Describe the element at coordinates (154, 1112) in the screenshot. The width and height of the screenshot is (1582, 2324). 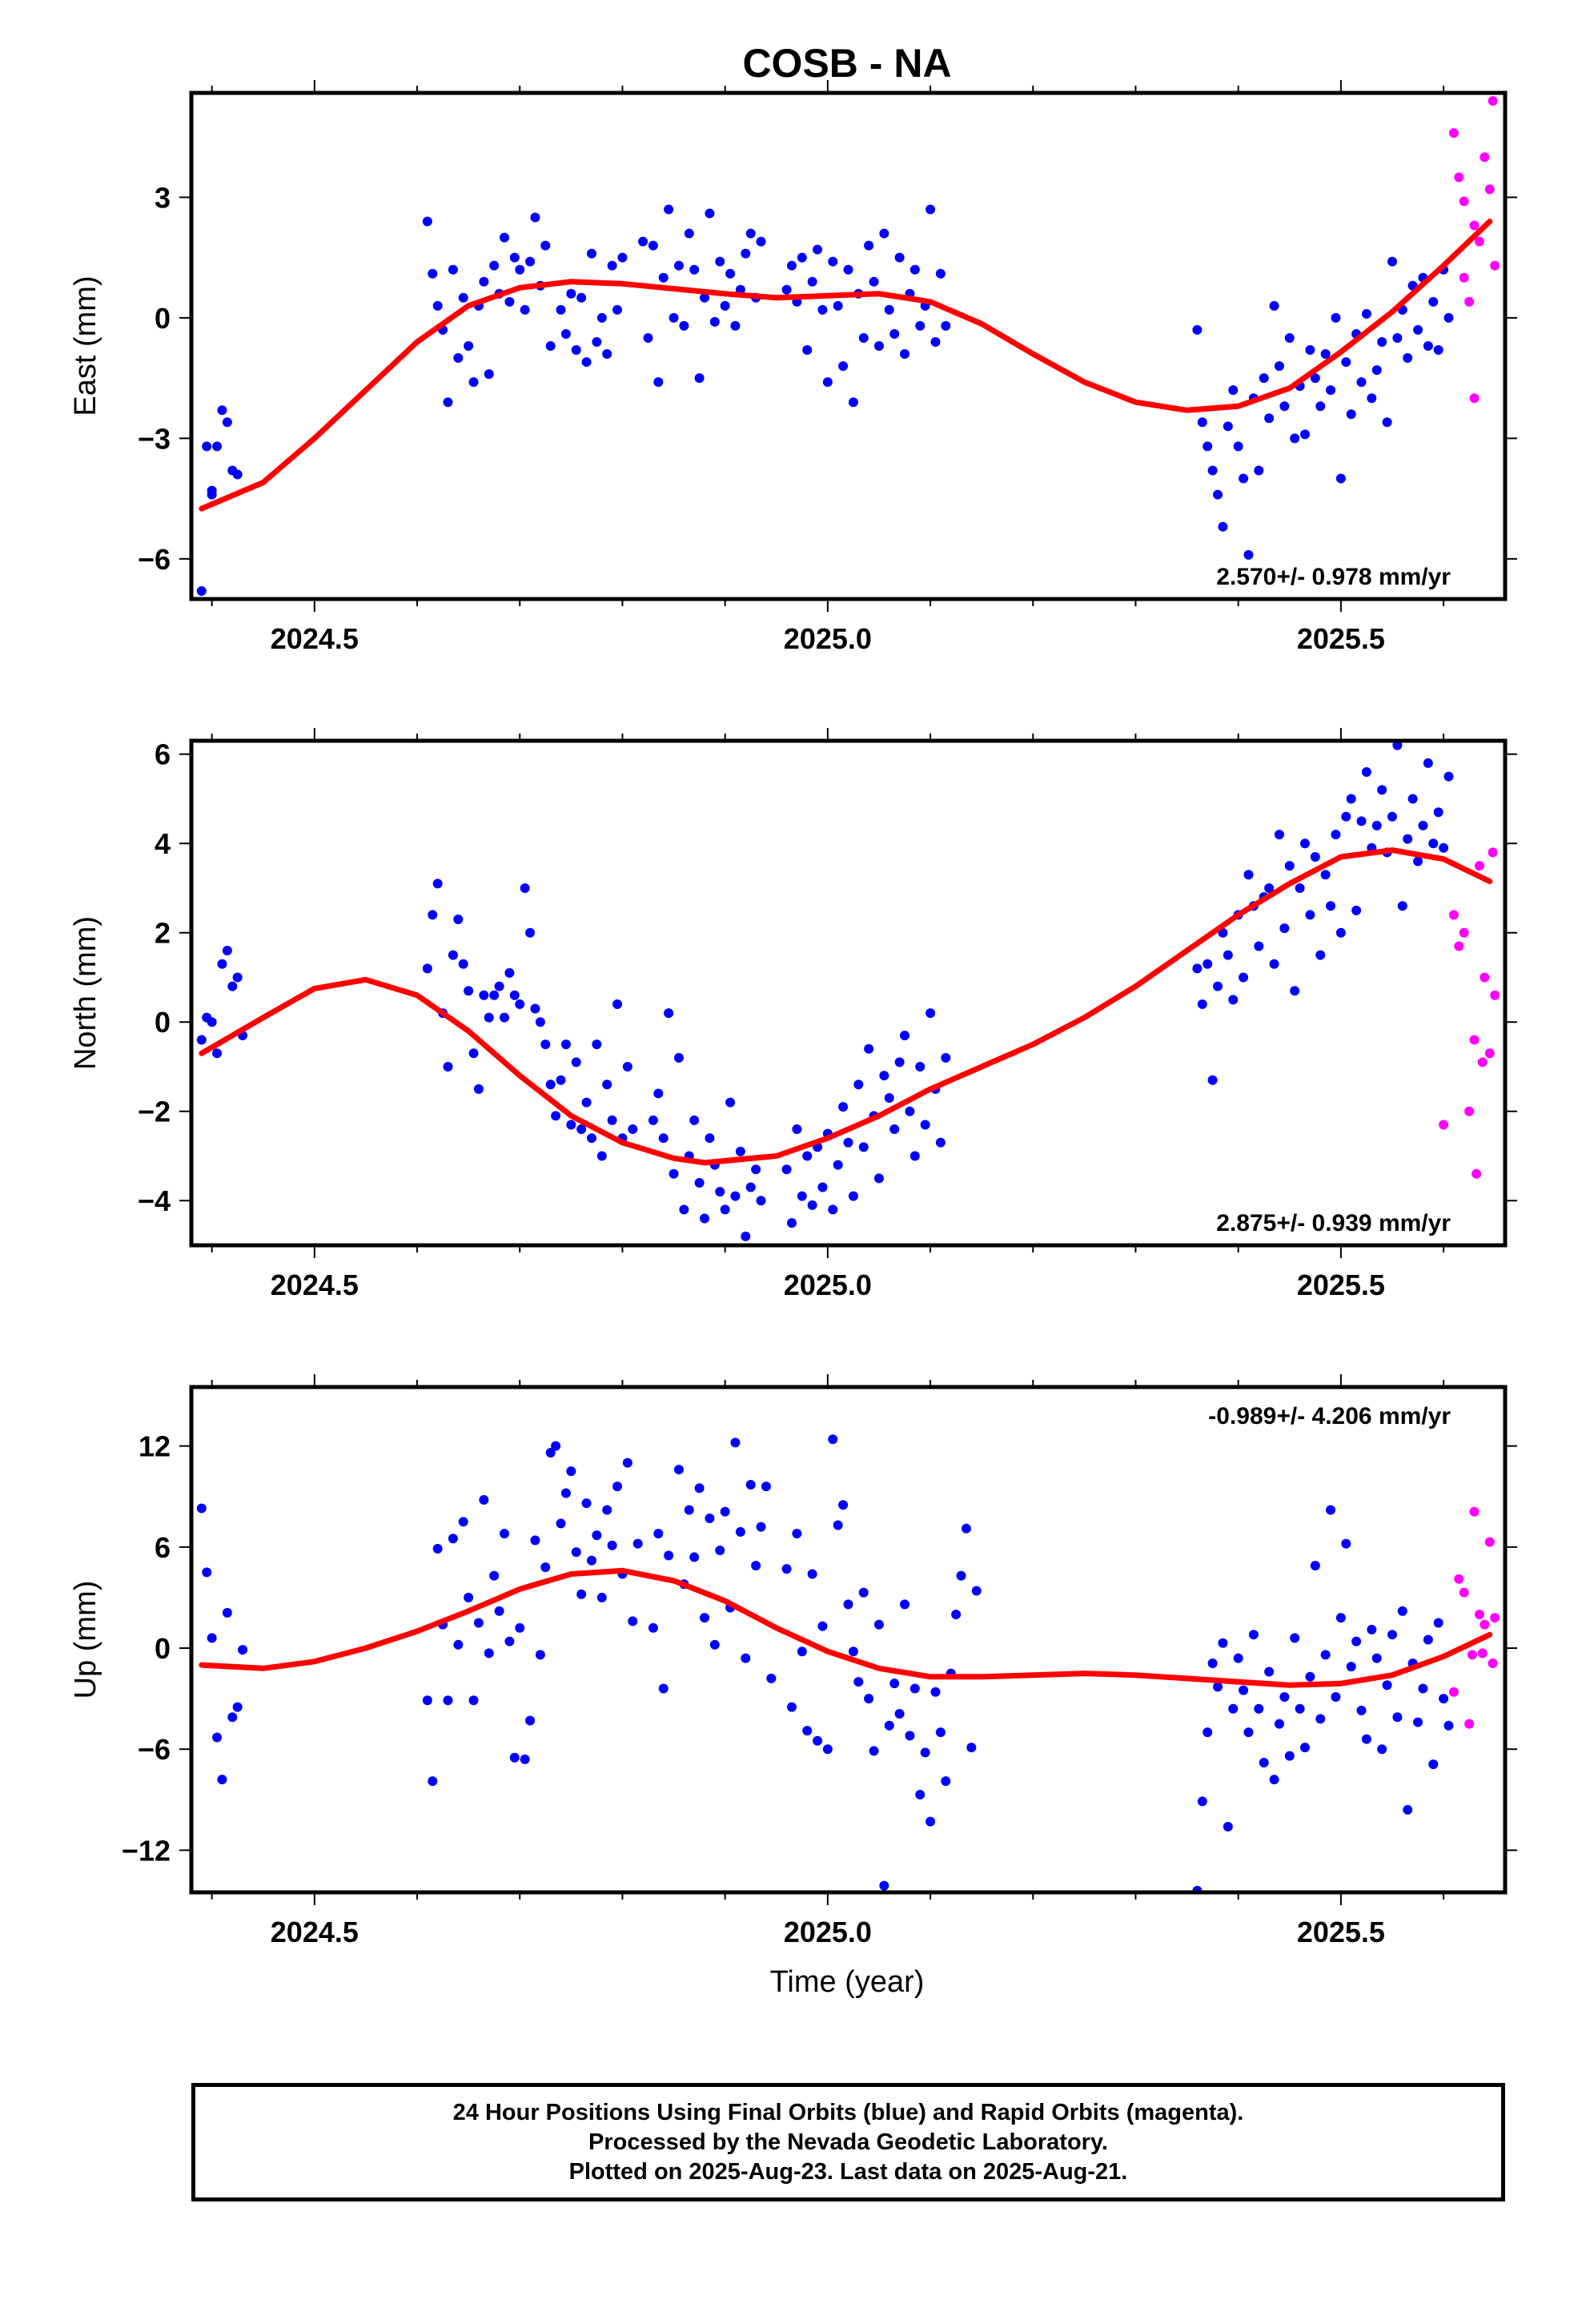
I see `y-tick-label: −2` at that location.